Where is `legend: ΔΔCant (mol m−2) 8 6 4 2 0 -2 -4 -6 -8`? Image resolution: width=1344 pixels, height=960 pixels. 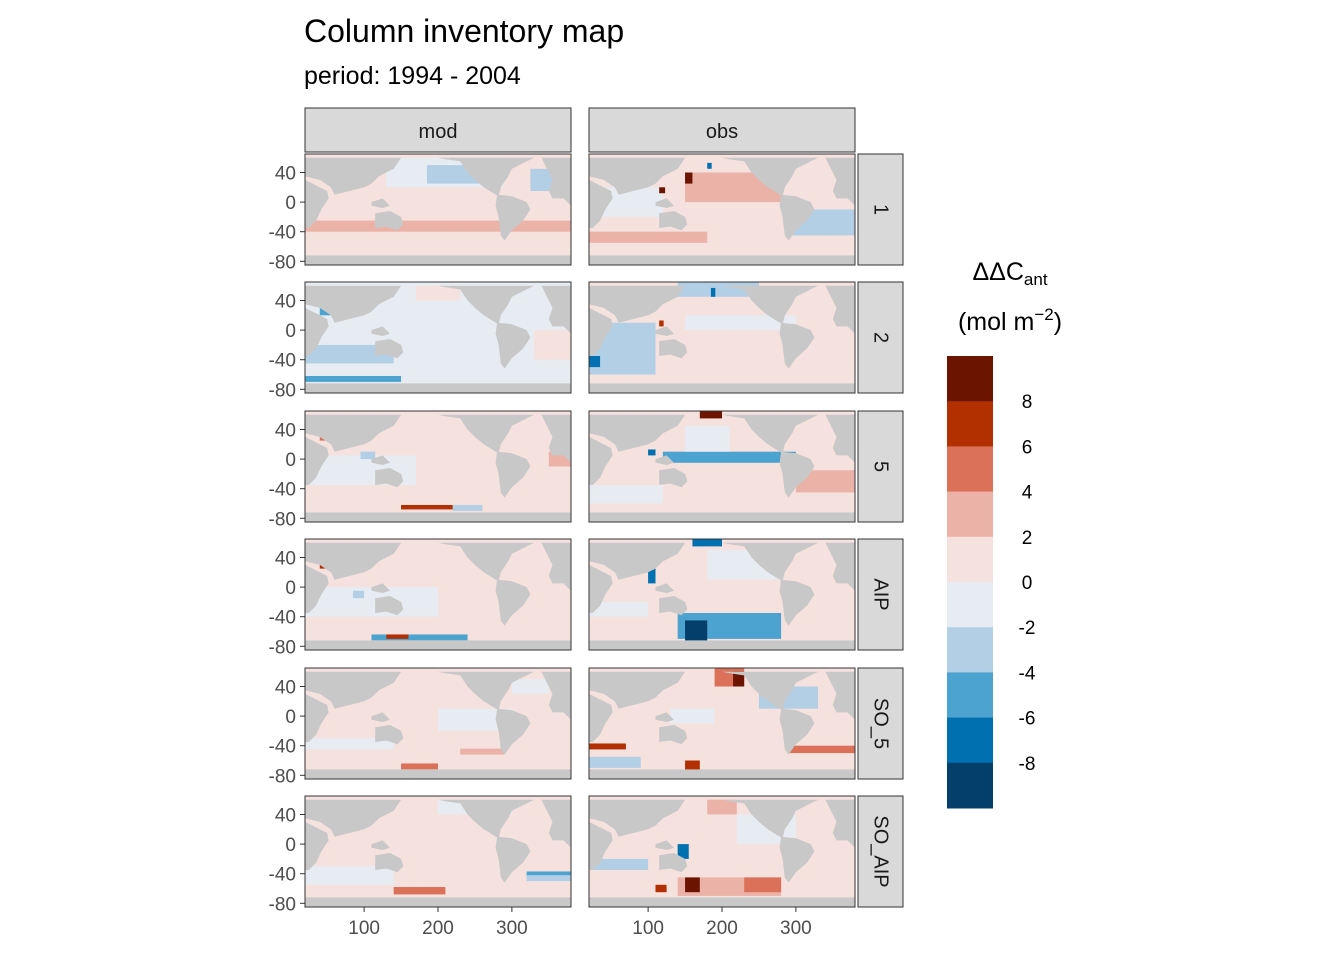 legend: ΔΔCant (mol m−2) 8 6 4 2 0 -2 -4 -6 -8 is located at coordinates (1004, 533).